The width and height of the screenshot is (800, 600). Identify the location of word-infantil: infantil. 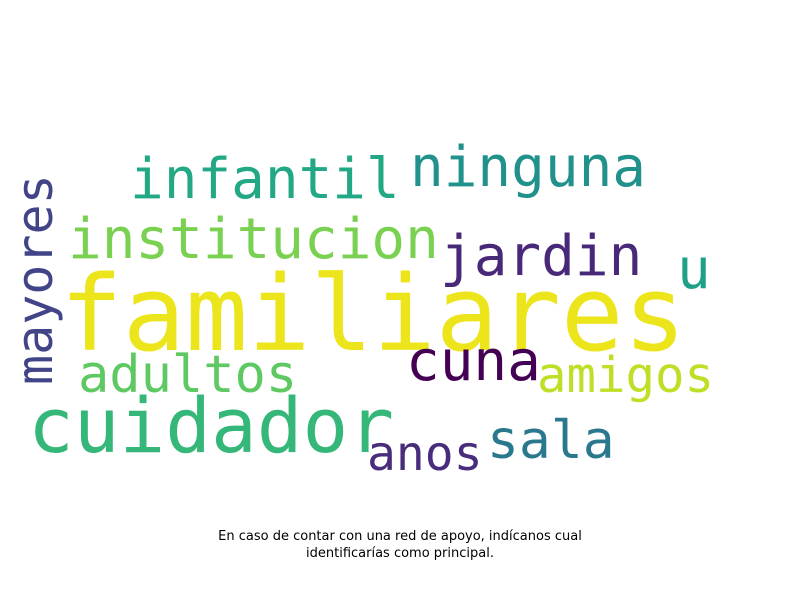
(265, 179).